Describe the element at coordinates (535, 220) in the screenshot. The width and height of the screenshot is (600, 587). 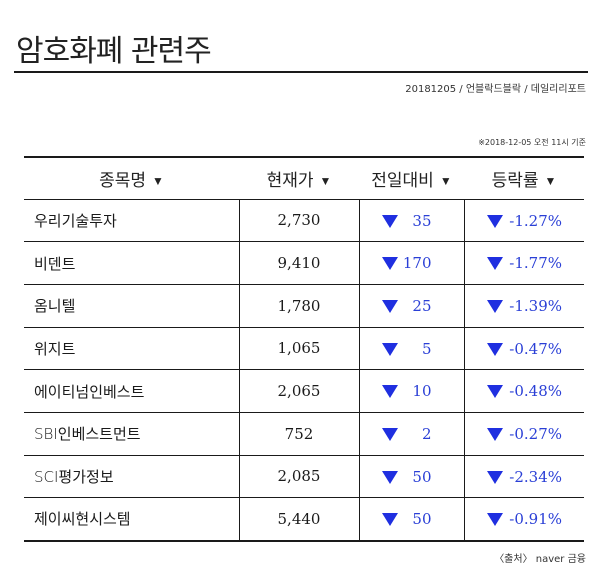
I see `rate-value: -1.27%` at that location.